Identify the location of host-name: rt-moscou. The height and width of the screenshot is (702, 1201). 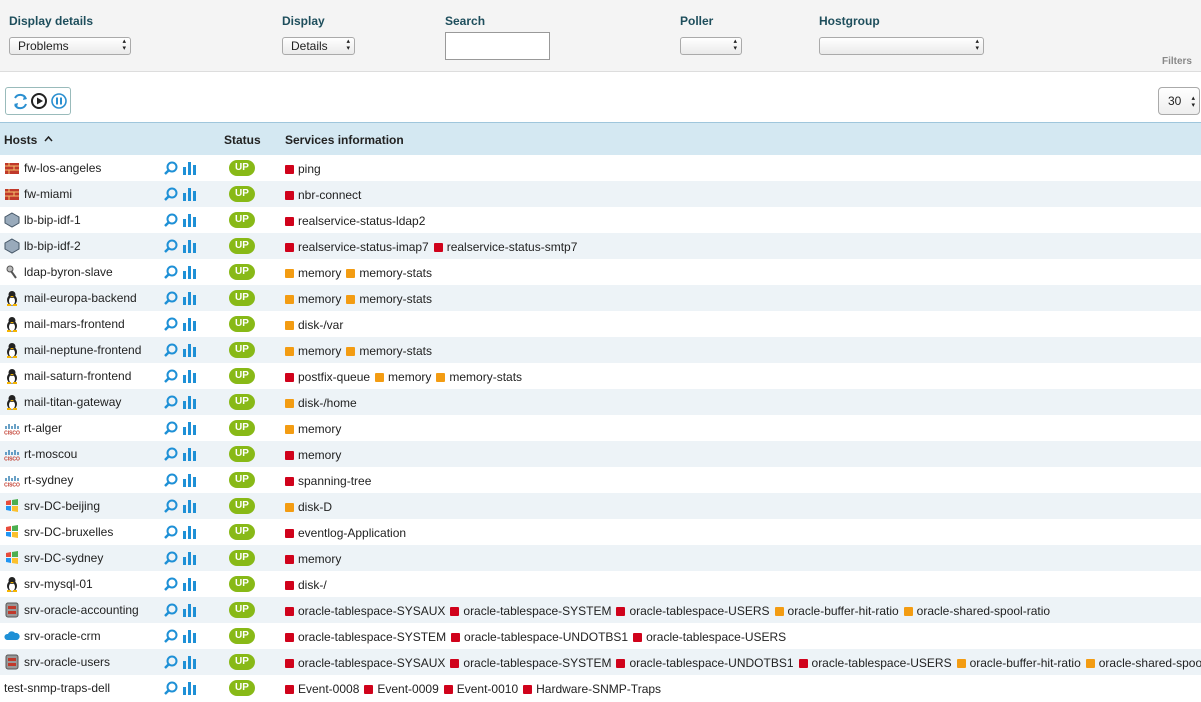
(51, 454).